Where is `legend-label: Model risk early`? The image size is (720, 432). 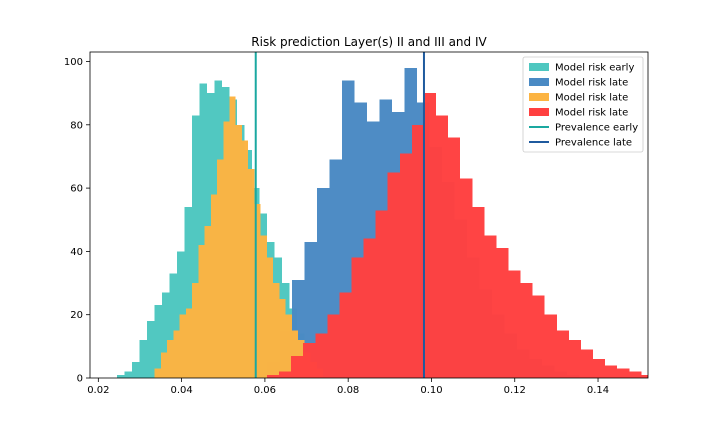
legend-label: Model risk early is located at coordinates (594, 68).